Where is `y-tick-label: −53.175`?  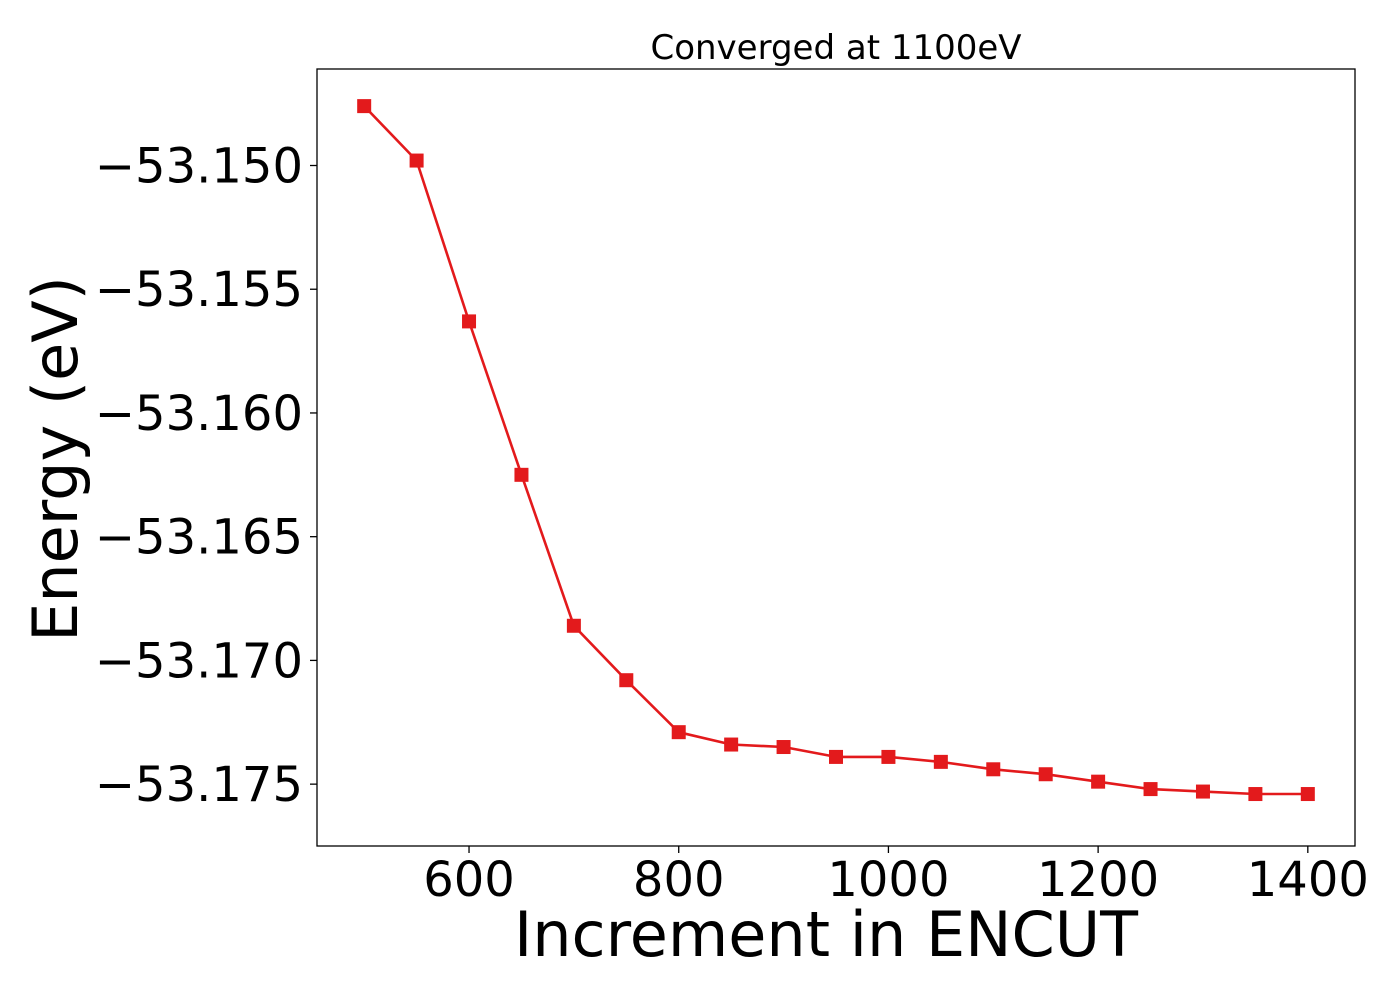 y-tick-label: −53.175 is located at coordinates (199, 785).